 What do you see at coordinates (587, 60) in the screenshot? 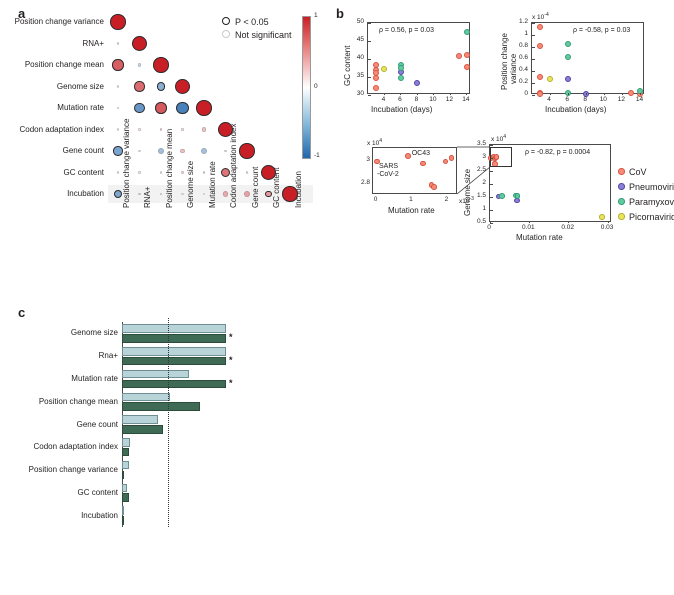
I see `panel-b-plot2-axes` at bounding box center [587, 60].